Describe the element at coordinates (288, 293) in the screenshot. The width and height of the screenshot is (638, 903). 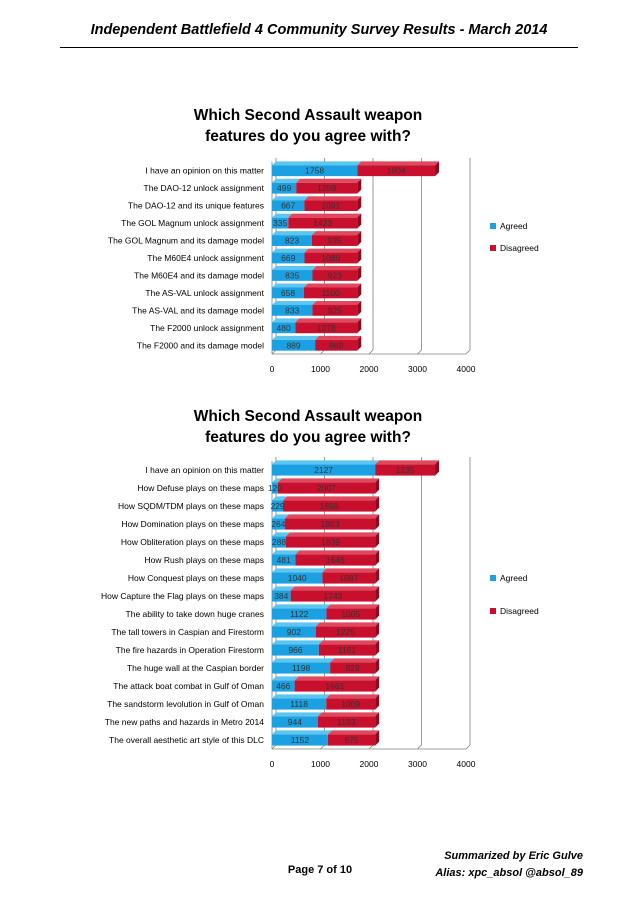
I see `data-label-agreed: 658` at that location.